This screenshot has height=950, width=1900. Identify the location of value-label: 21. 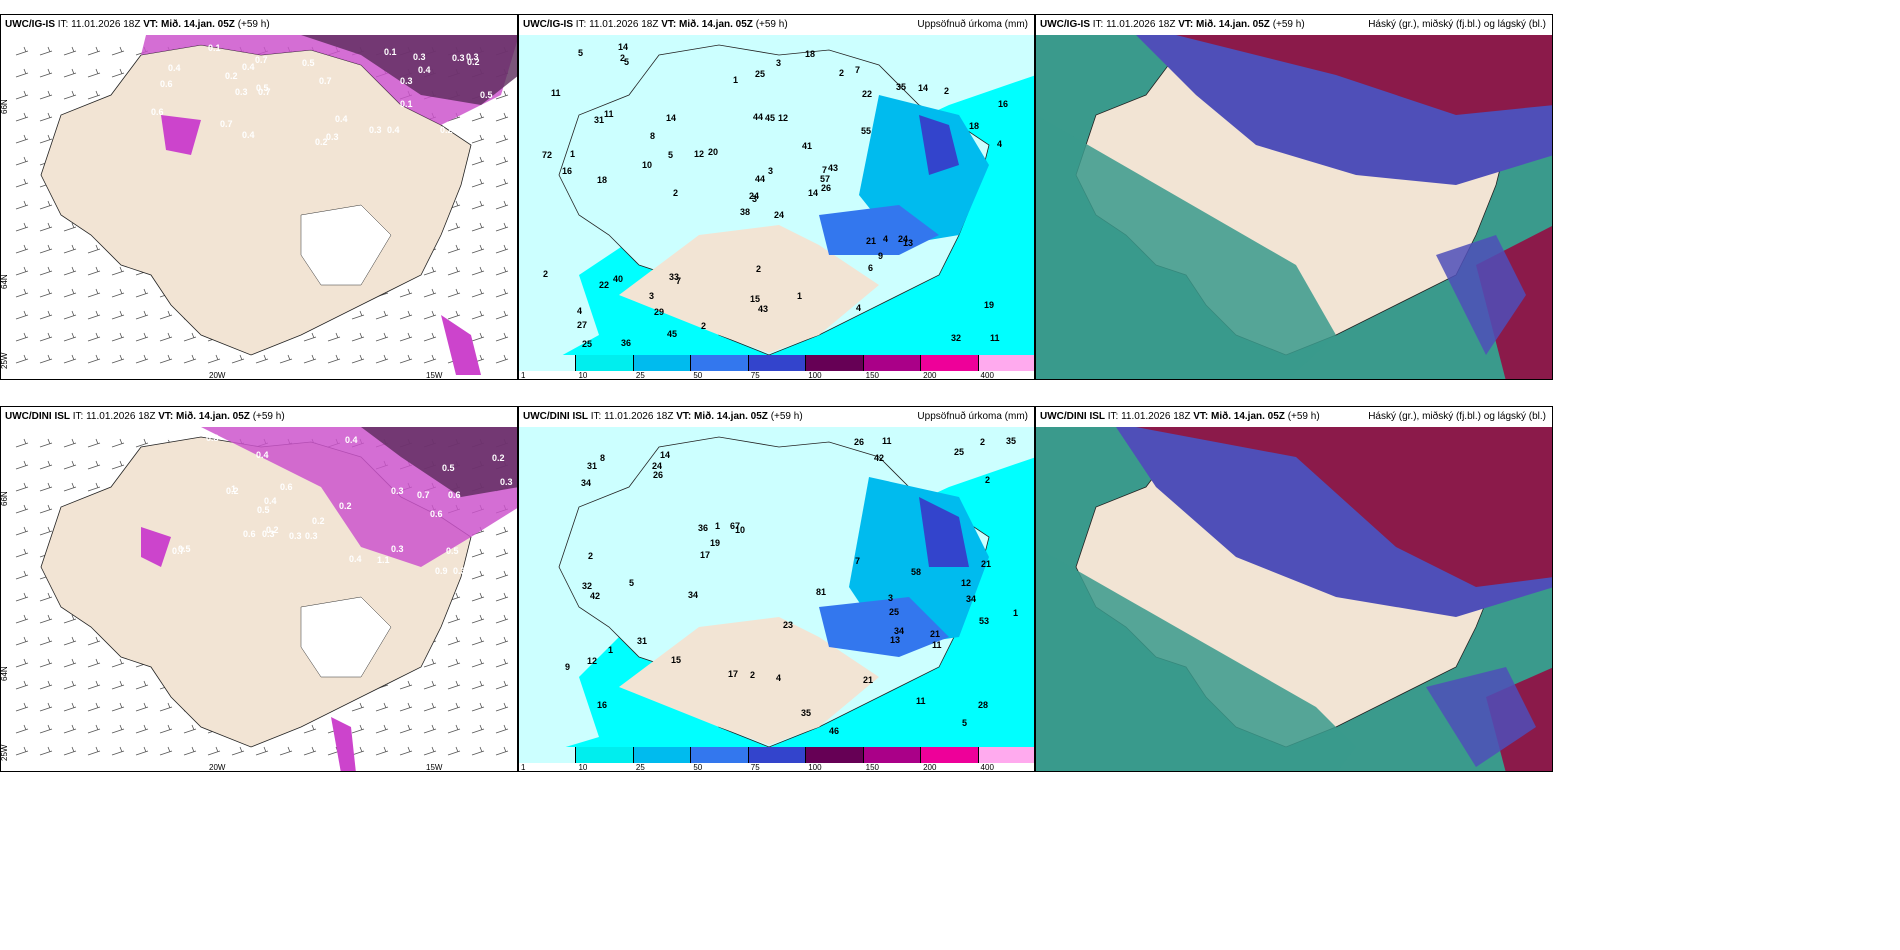
(868, 680).